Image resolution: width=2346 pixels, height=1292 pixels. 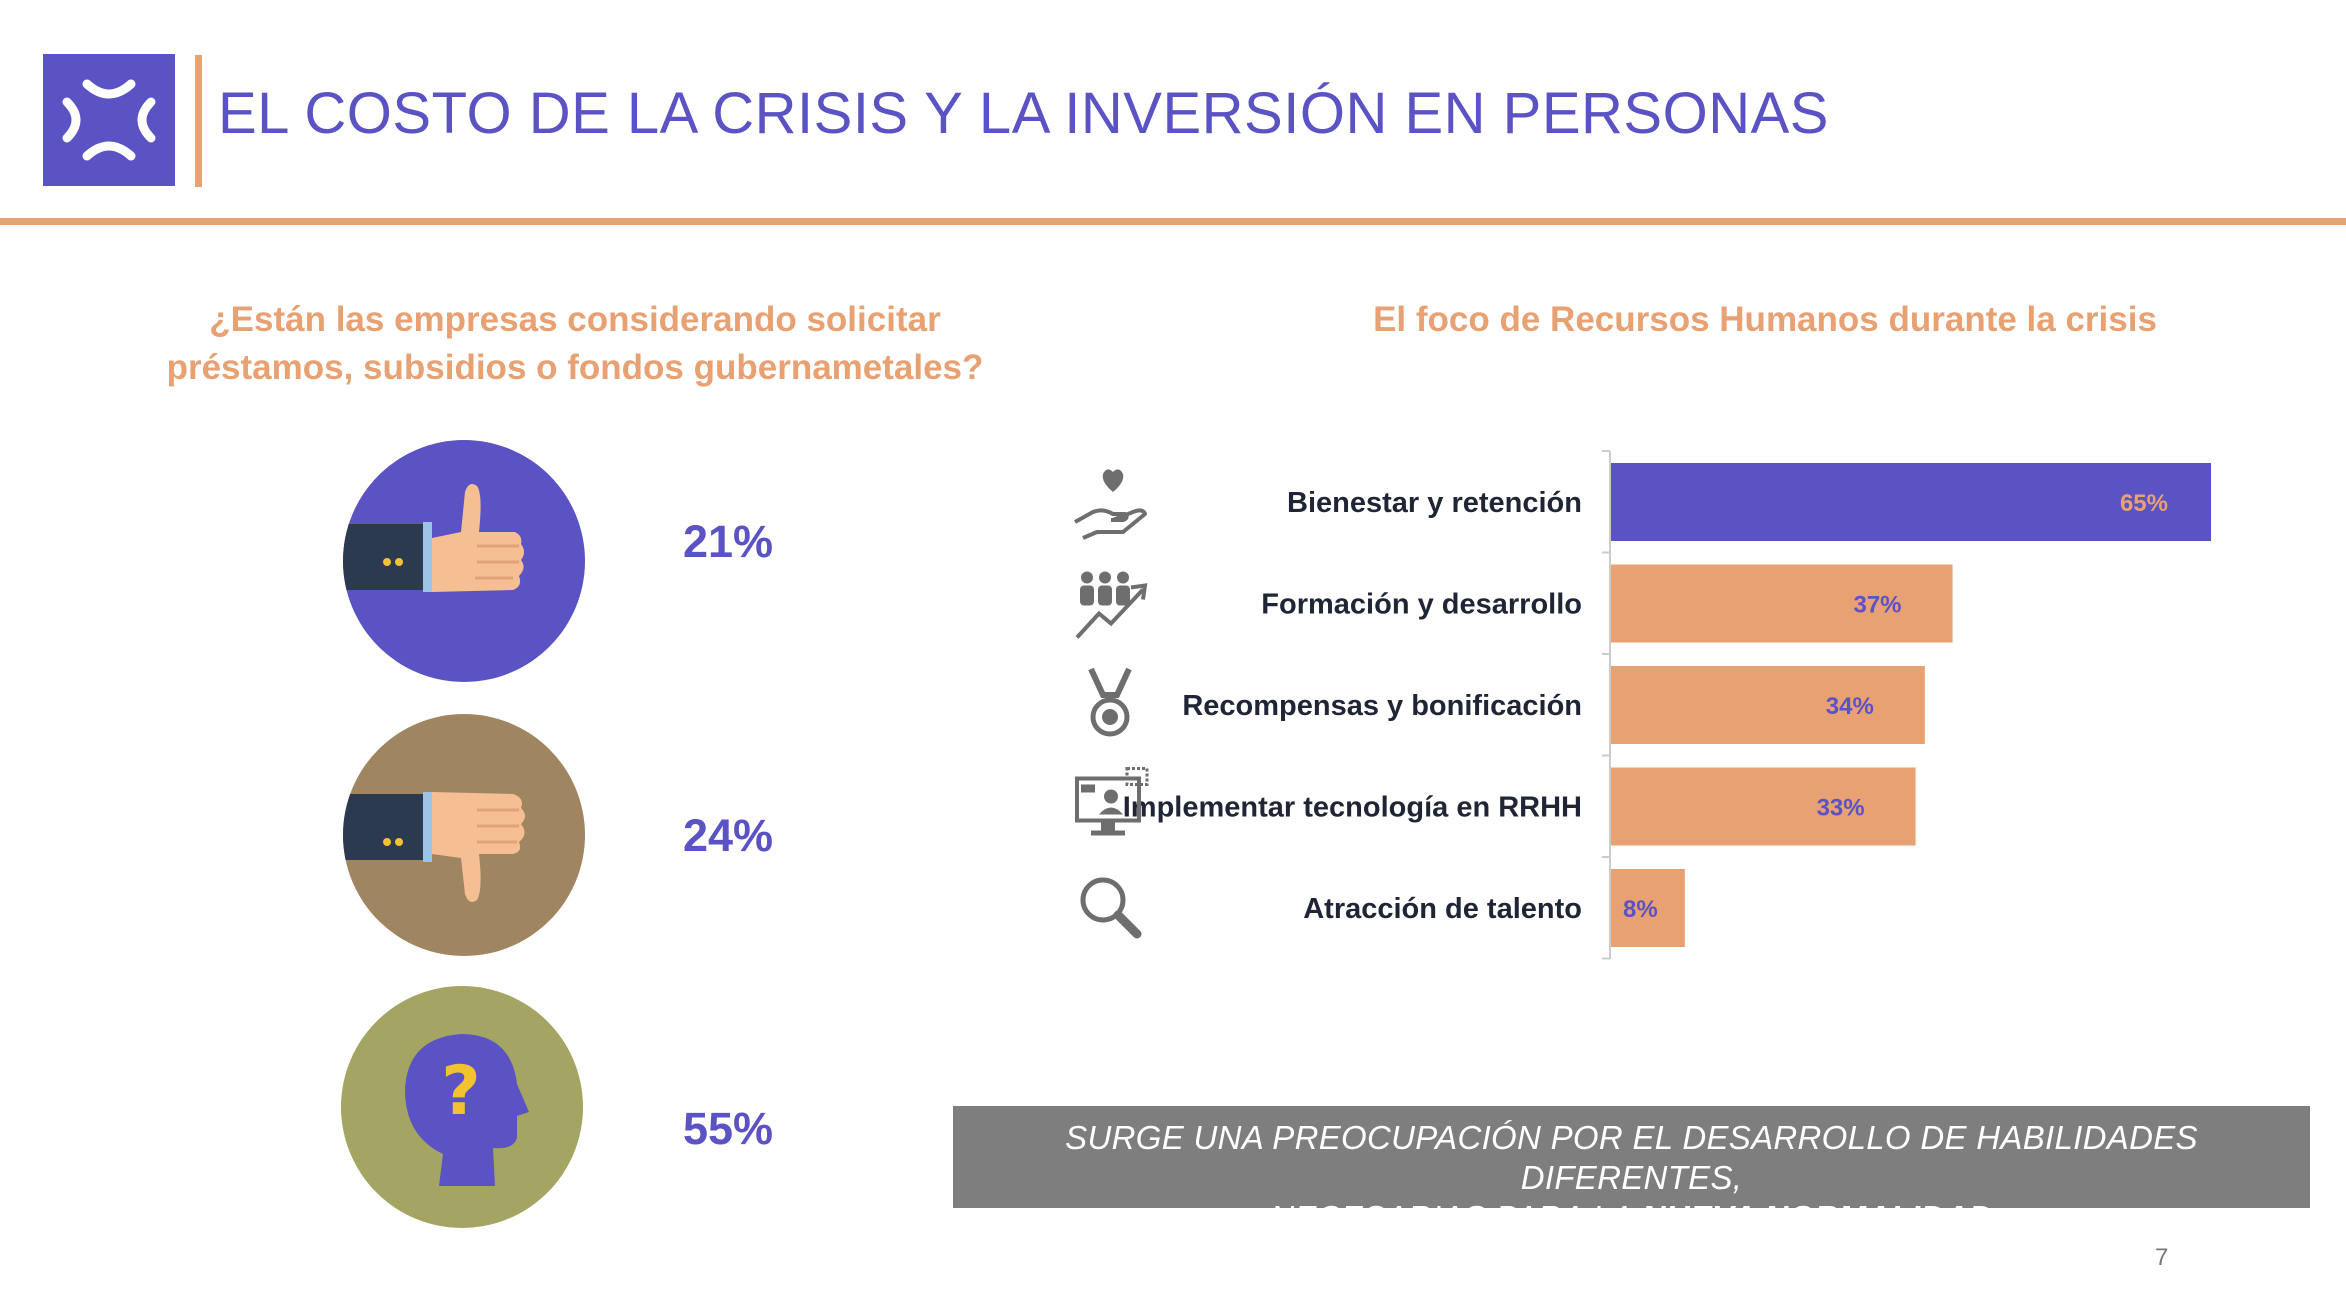 I want to click on logo, so click(x=109, y=120).